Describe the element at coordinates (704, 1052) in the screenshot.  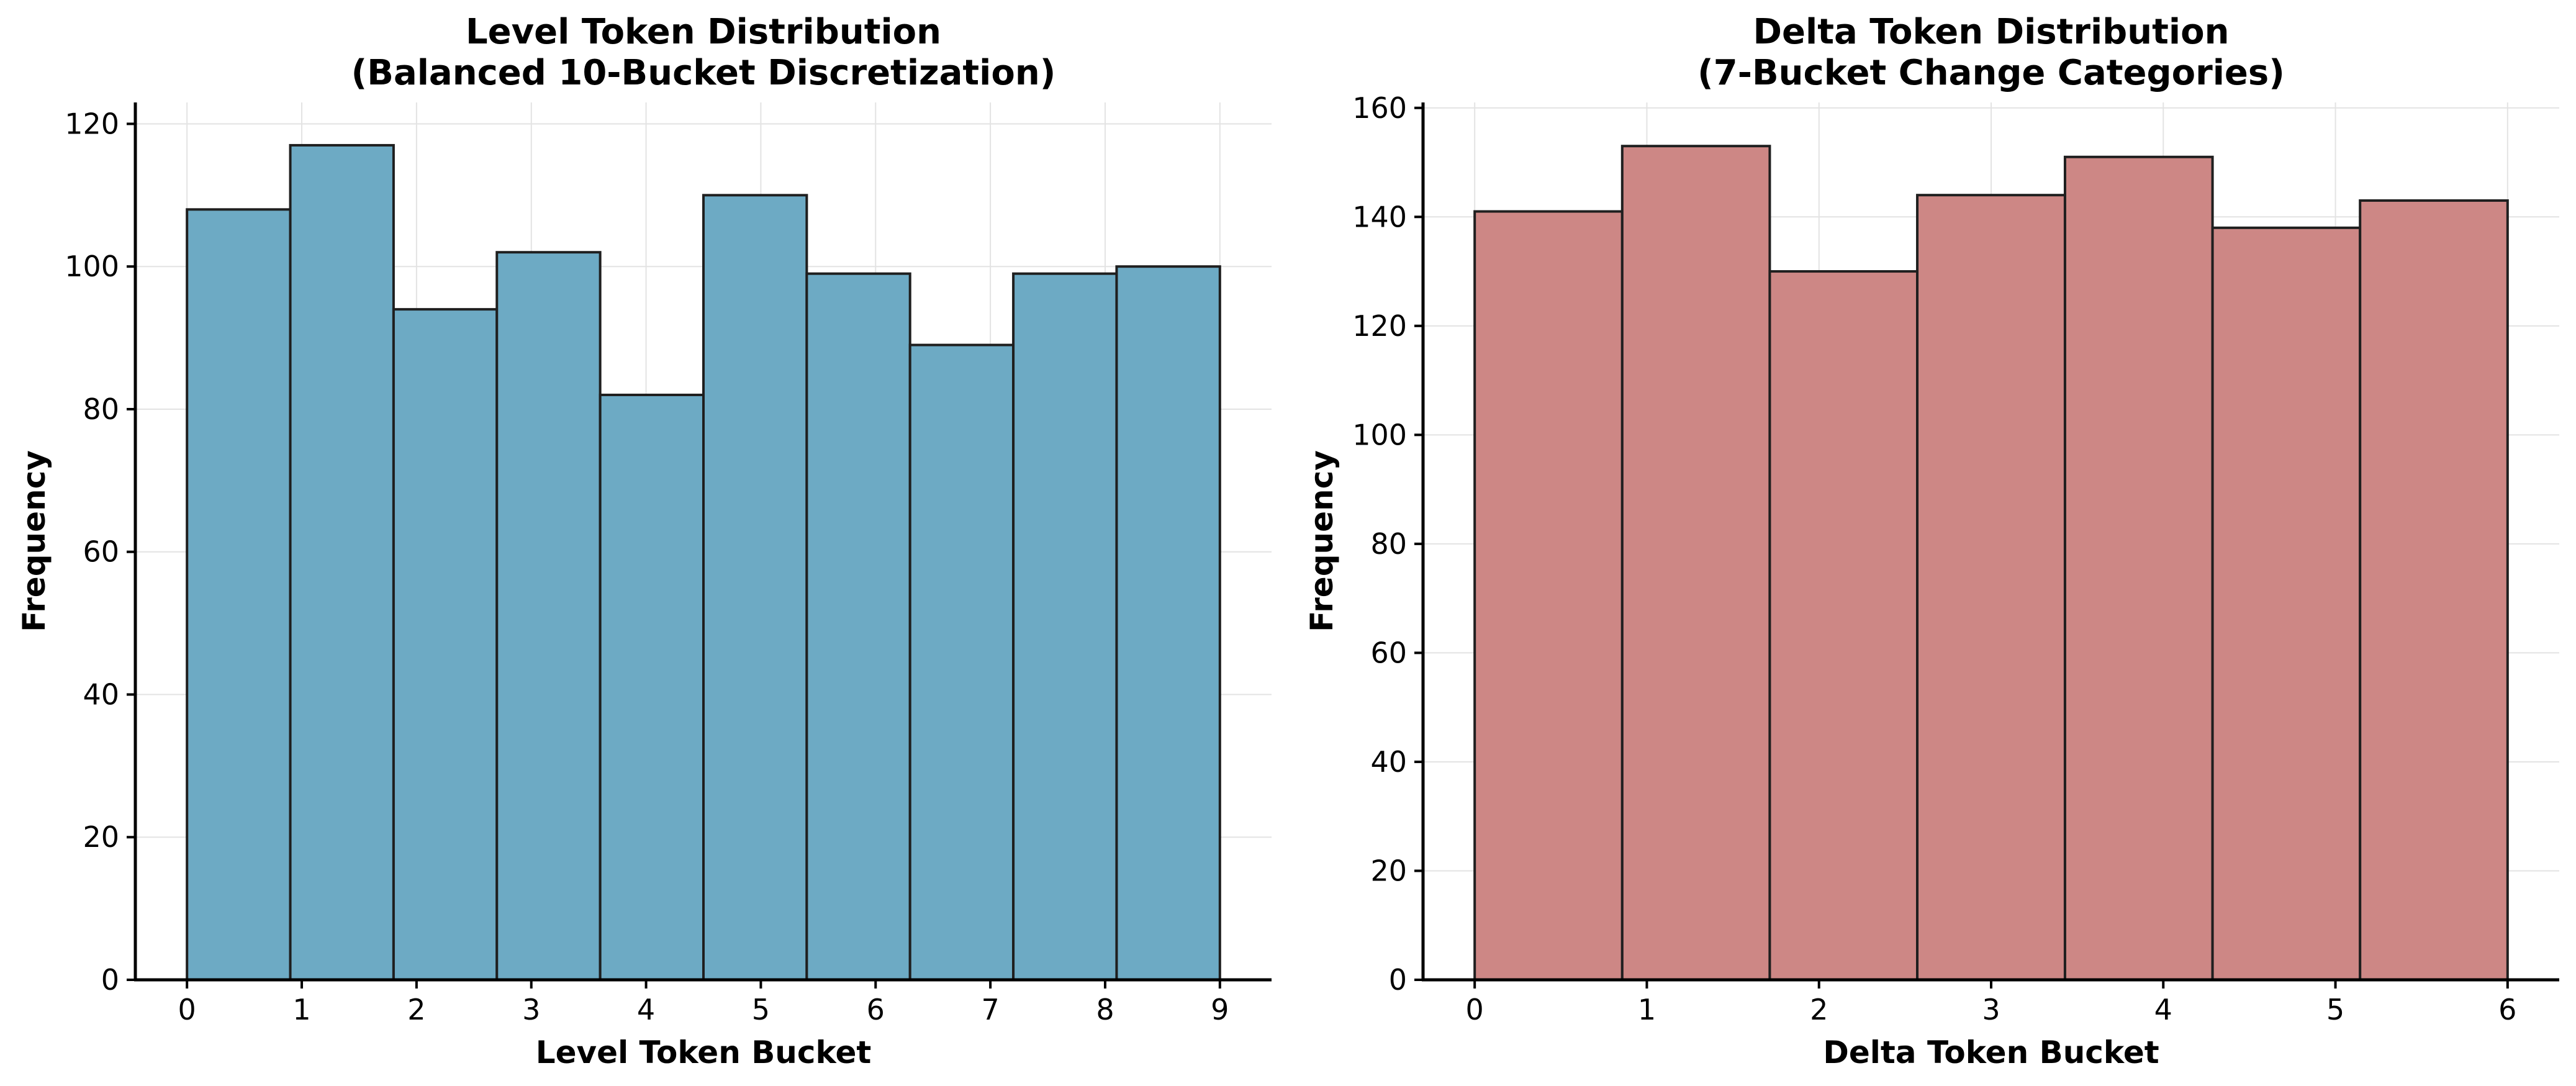
I see `x-axis-label: Level Token Bucket` at that location.